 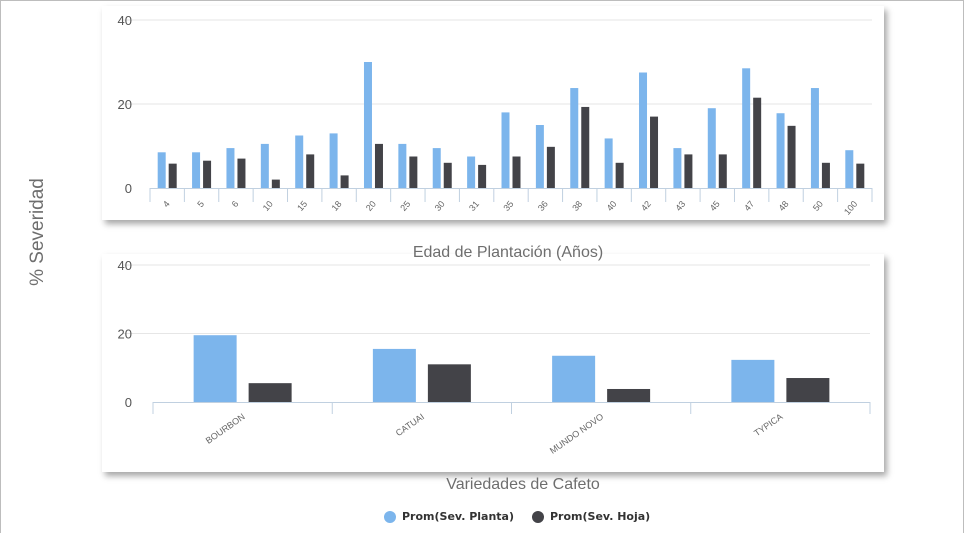 What do you see at coordinates (508, 206) in the screenshot?
I see `age-label: 35` at bounding box center [508, 206].